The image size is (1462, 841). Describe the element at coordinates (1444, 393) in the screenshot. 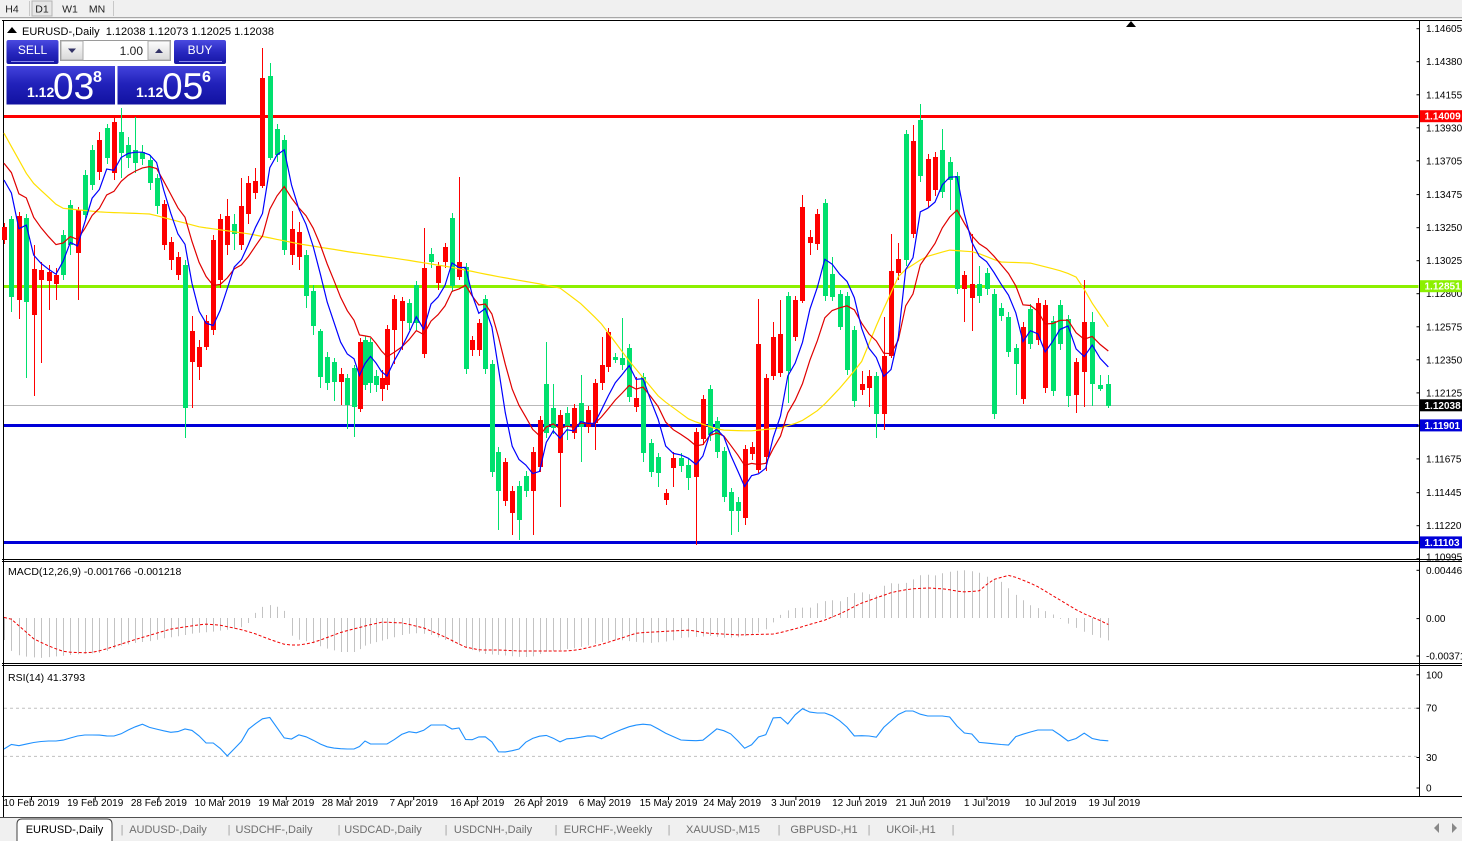

I see `svg-text: 1.12125` at that location.